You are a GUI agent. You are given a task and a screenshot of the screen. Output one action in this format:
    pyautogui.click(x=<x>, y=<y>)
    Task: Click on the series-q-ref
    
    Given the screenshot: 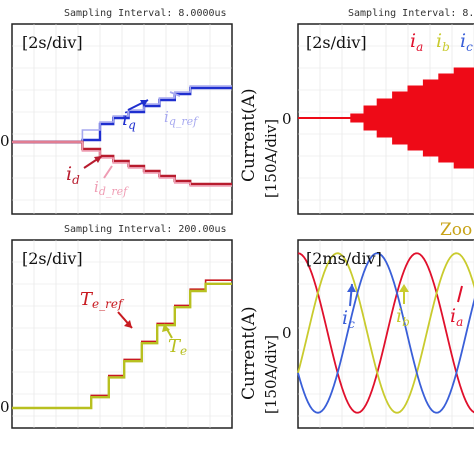 What is the action you would take?
    pyautogui.click(x=122, y=114)
    